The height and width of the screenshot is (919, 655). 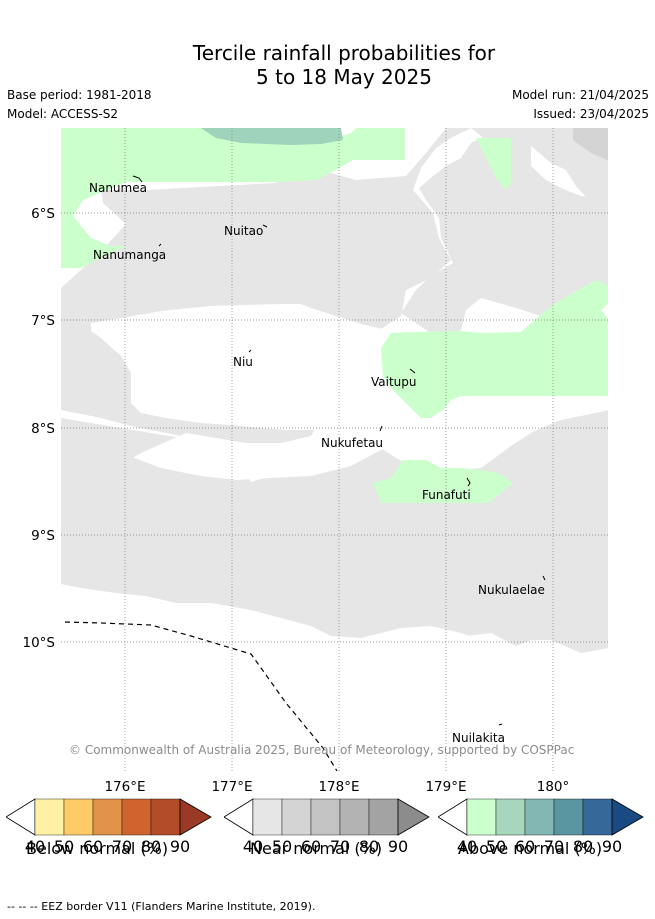 What do you see at coordinates (43, 214) in the screenshot?
I see `lat-label-6s: 6°S` at bounding box center [43, 214].